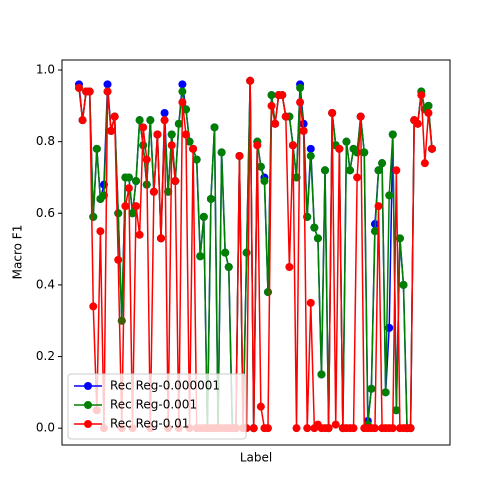  Describe the element at coordinates (18, 252) in the screenshot. I see `y-axis-label: Macro F1` at that location.